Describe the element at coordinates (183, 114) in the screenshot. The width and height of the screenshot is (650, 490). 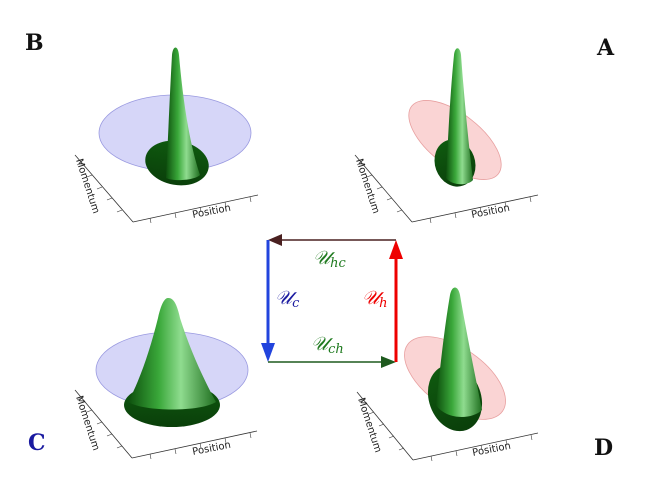
I see `peak-b` at that location.